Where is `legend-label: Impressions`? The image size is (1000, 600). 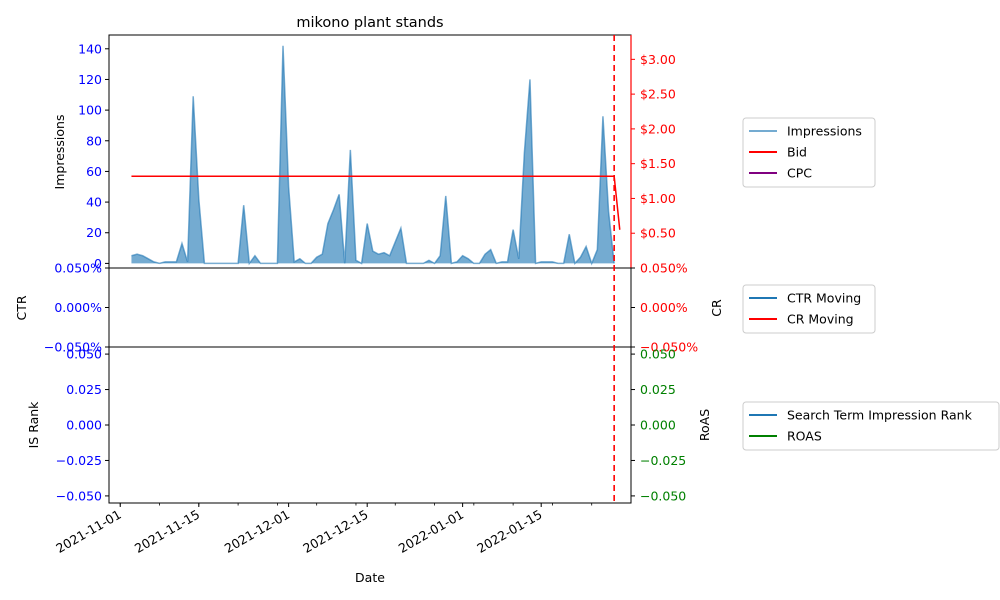 legend-label: Impressions is located at coordinates (824, 131).